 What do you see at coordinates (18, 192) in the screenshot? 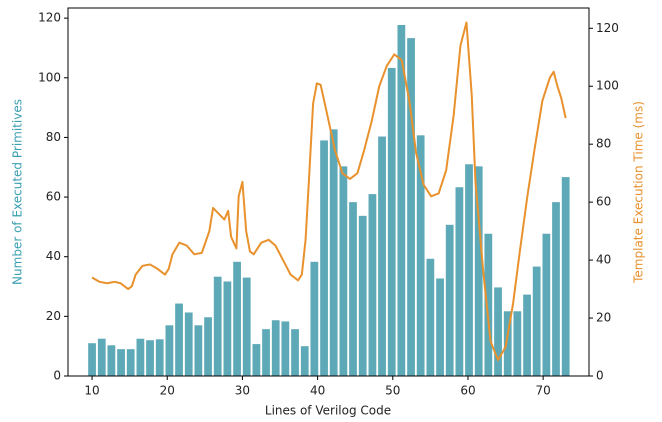
I see `y-axis-label: Number of Executed Primitives` at bounding box center [18, 192].